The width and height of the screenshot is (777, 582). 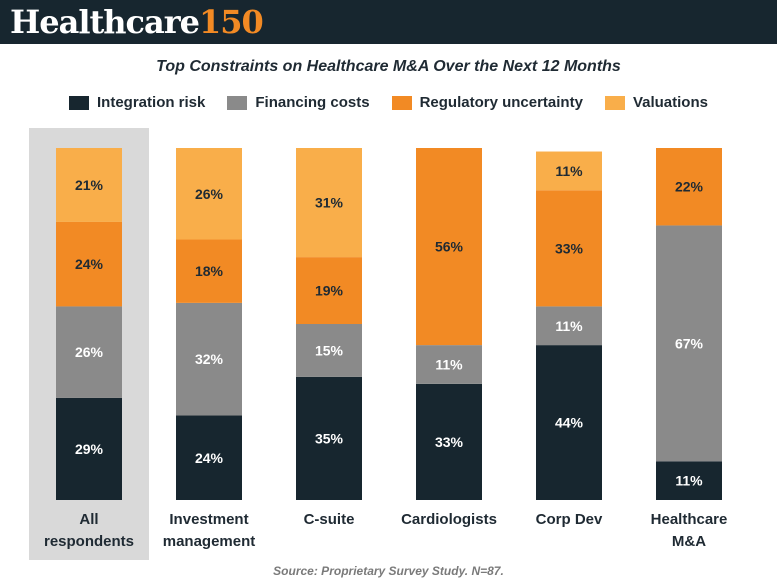 What do you see at coordinates (569, 519) in the screenshot?
I see `category-label-corp-dev-line-1: Corp Dev` at bounding box center [569, 519].